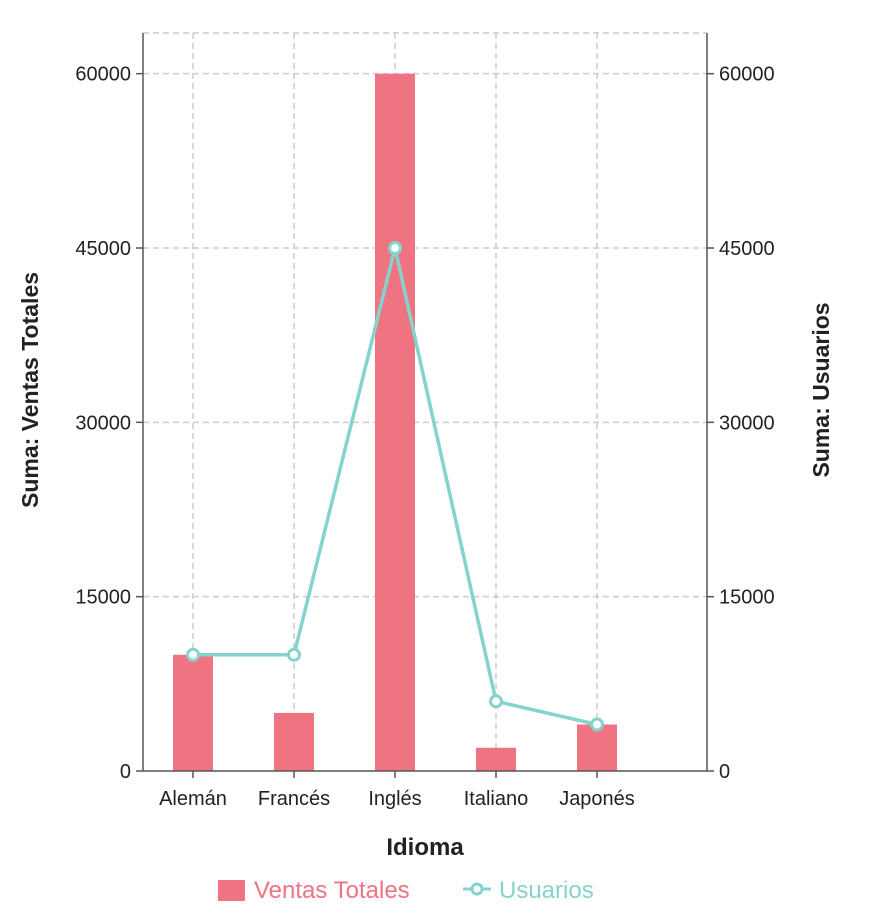 The image size is (876, 923). Describe the element at coordinates (103, 249) in the screenshot. I see `y-tick-label: 45000` at that location.